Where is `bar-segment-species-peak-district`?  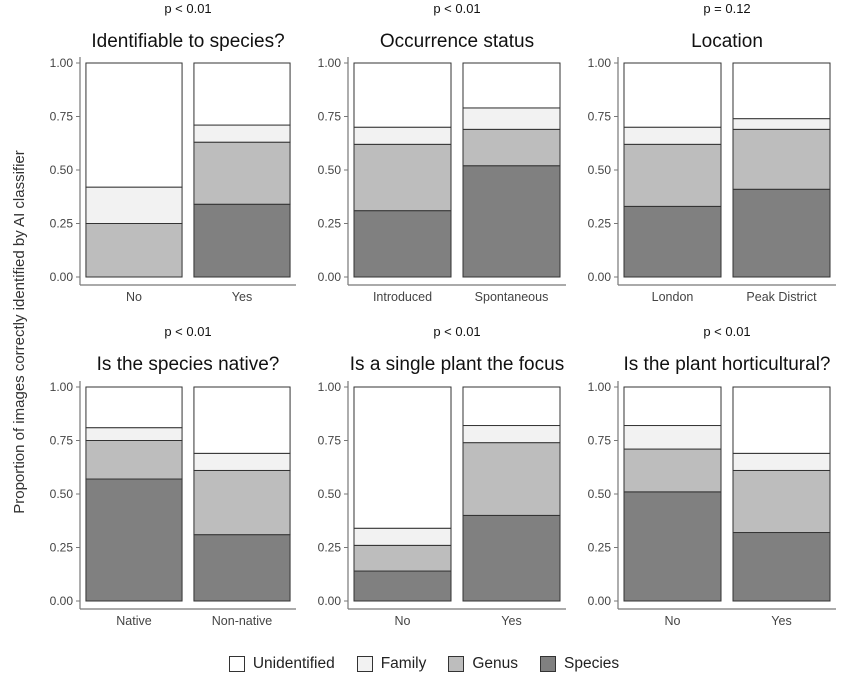
bar-segment-species-peak-district is located at coordinates (781, 233).